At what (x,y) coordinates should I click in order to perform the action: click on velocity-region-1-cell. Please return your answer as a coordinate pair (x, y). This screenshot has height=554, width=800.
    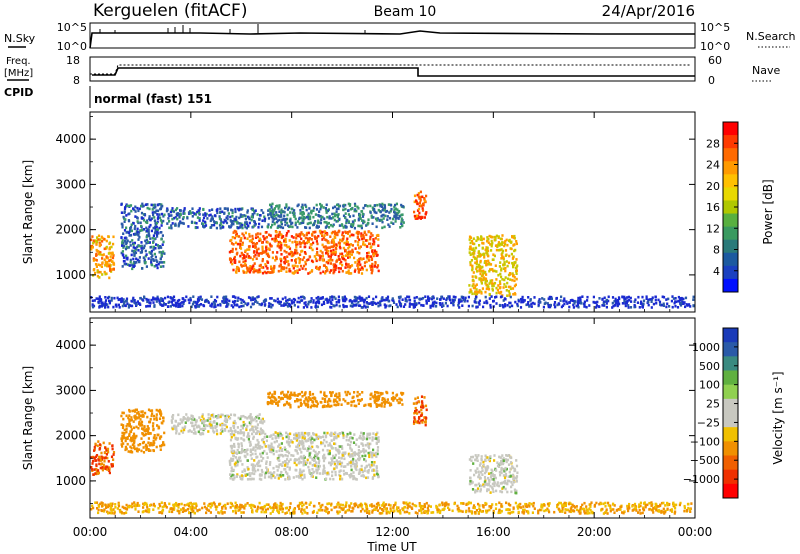
    Looking at the image, I should click on (156, 414).